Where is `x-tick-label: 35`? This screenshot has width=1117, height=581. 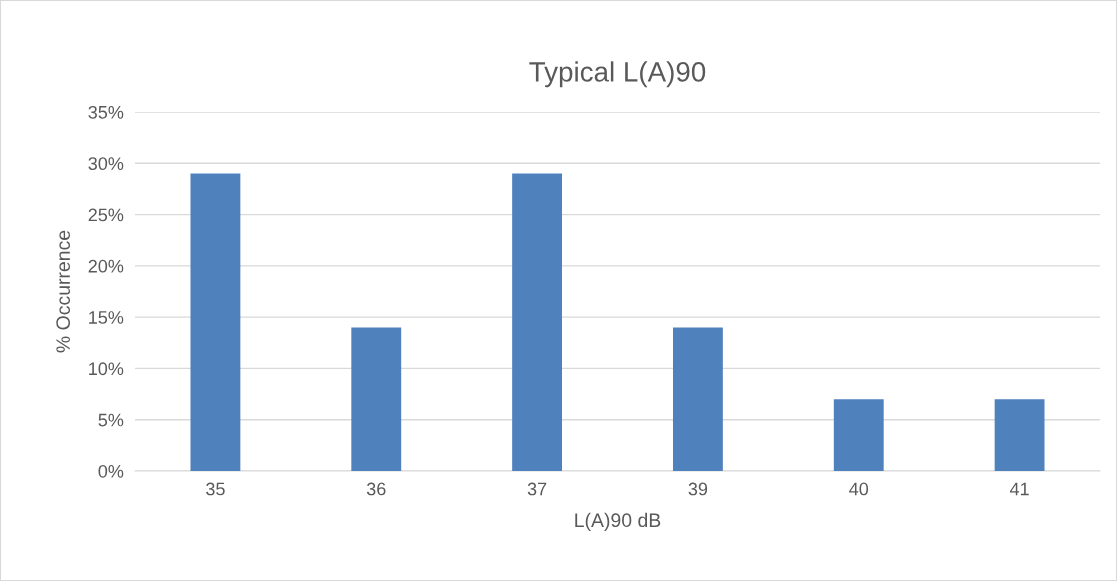 x-tick-label: 35 is located at coordinates (215, 489).